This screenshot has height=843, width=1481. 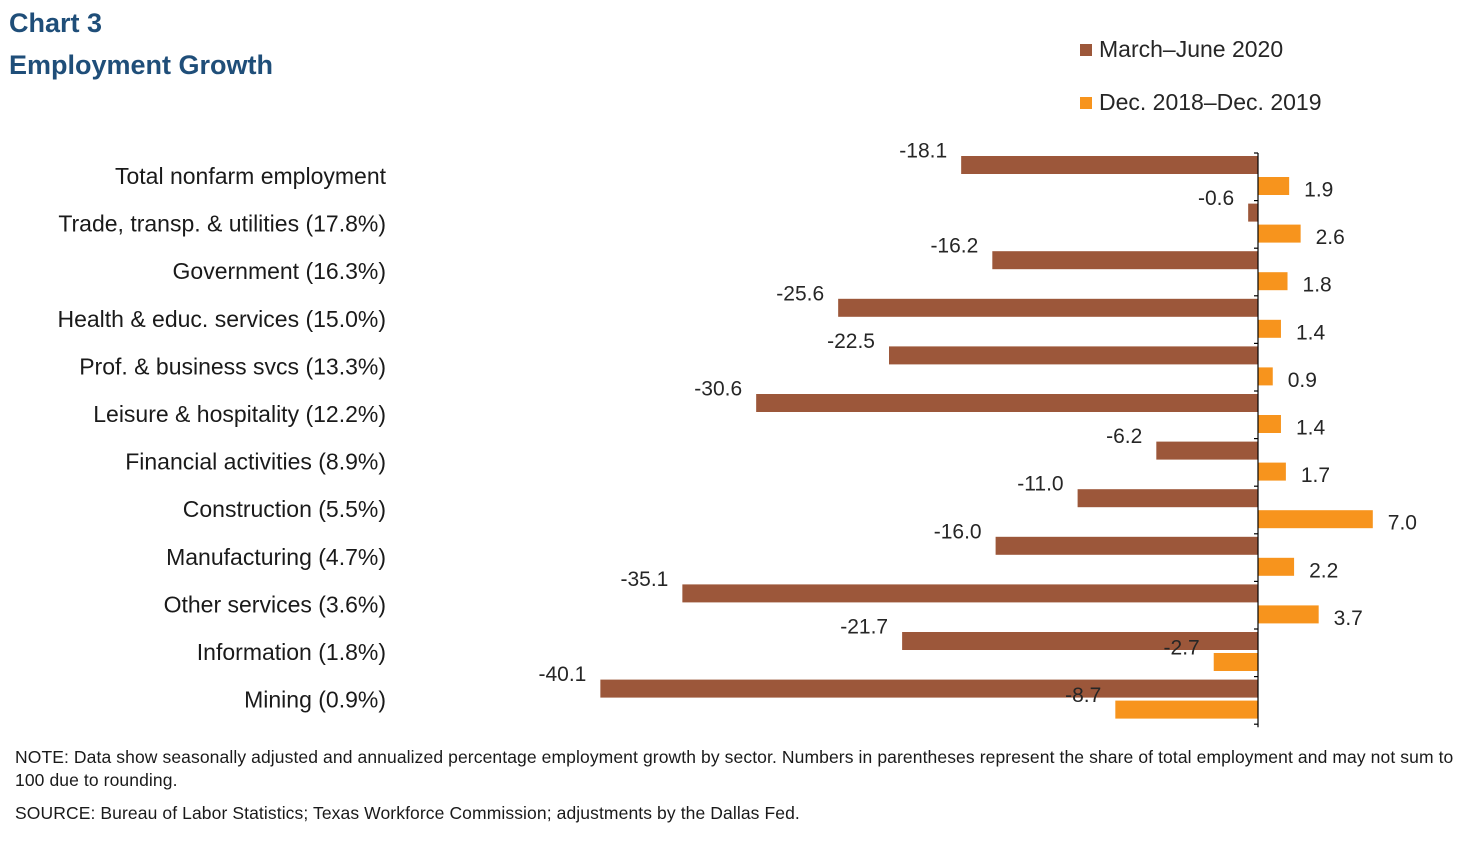 What do you see at coordinates (1402, 523) in the screenshot?
I see `data-label-series2: 7.0` at bounding box center [1402, 523].